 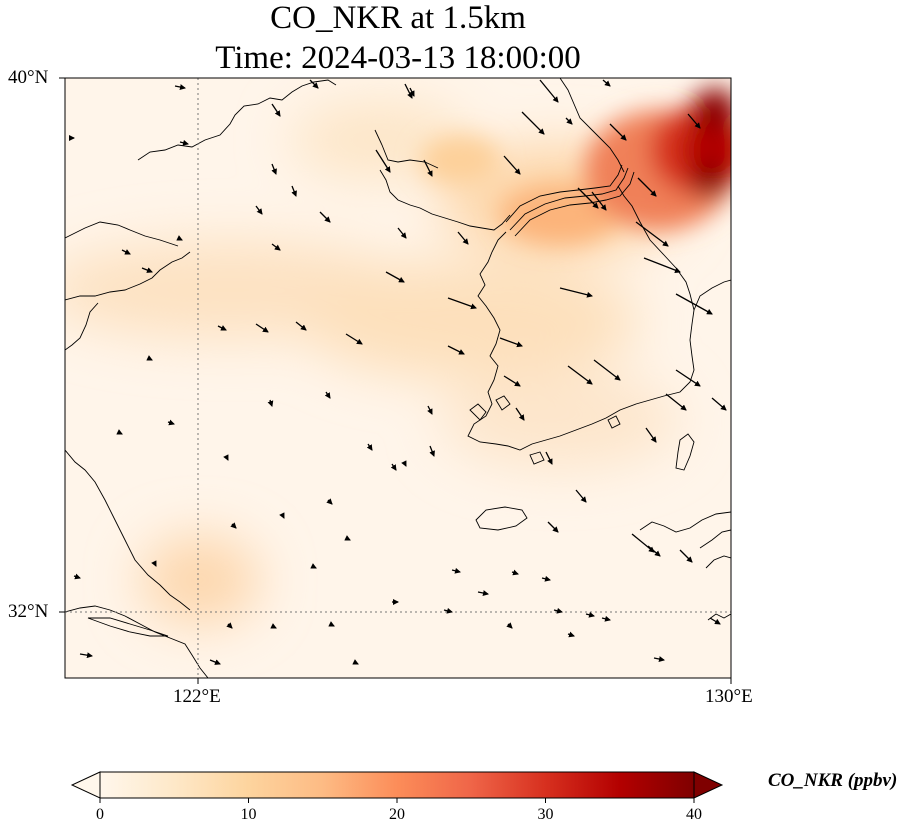 I want to click on yangtze-island, so click(x=128, y=627).